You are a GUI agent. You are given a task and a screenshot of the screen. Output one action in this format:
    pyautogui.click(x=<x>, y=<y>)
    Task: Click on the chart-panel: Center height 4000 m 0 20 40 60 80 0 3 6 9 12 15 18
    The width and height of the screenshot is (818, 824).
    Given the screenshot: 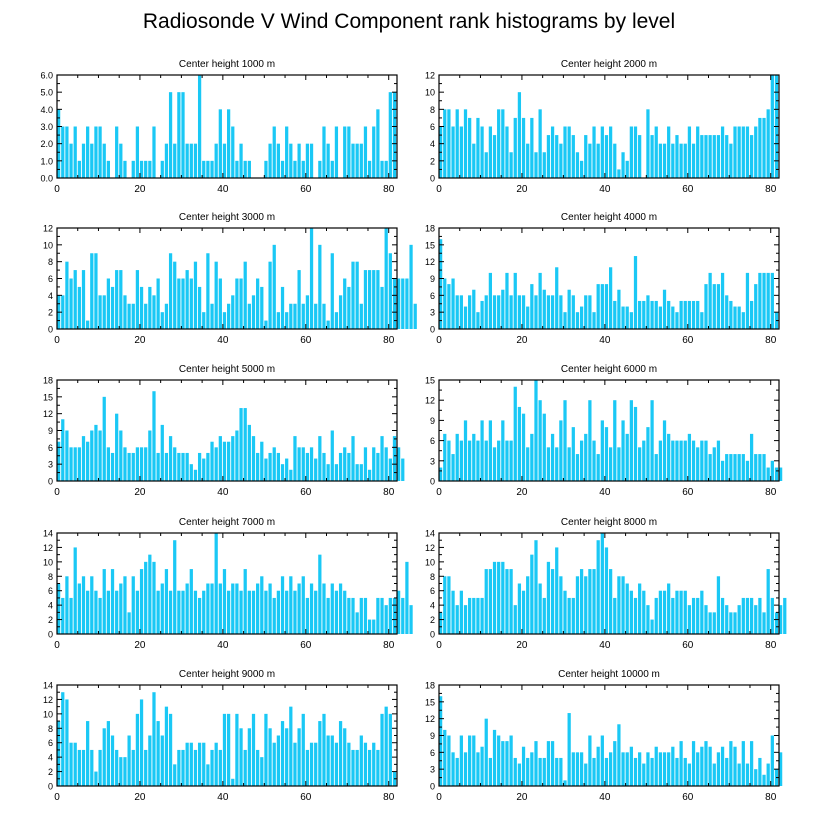 What is the action you would take?
    pyautogui.click(x=602, y=279)
    